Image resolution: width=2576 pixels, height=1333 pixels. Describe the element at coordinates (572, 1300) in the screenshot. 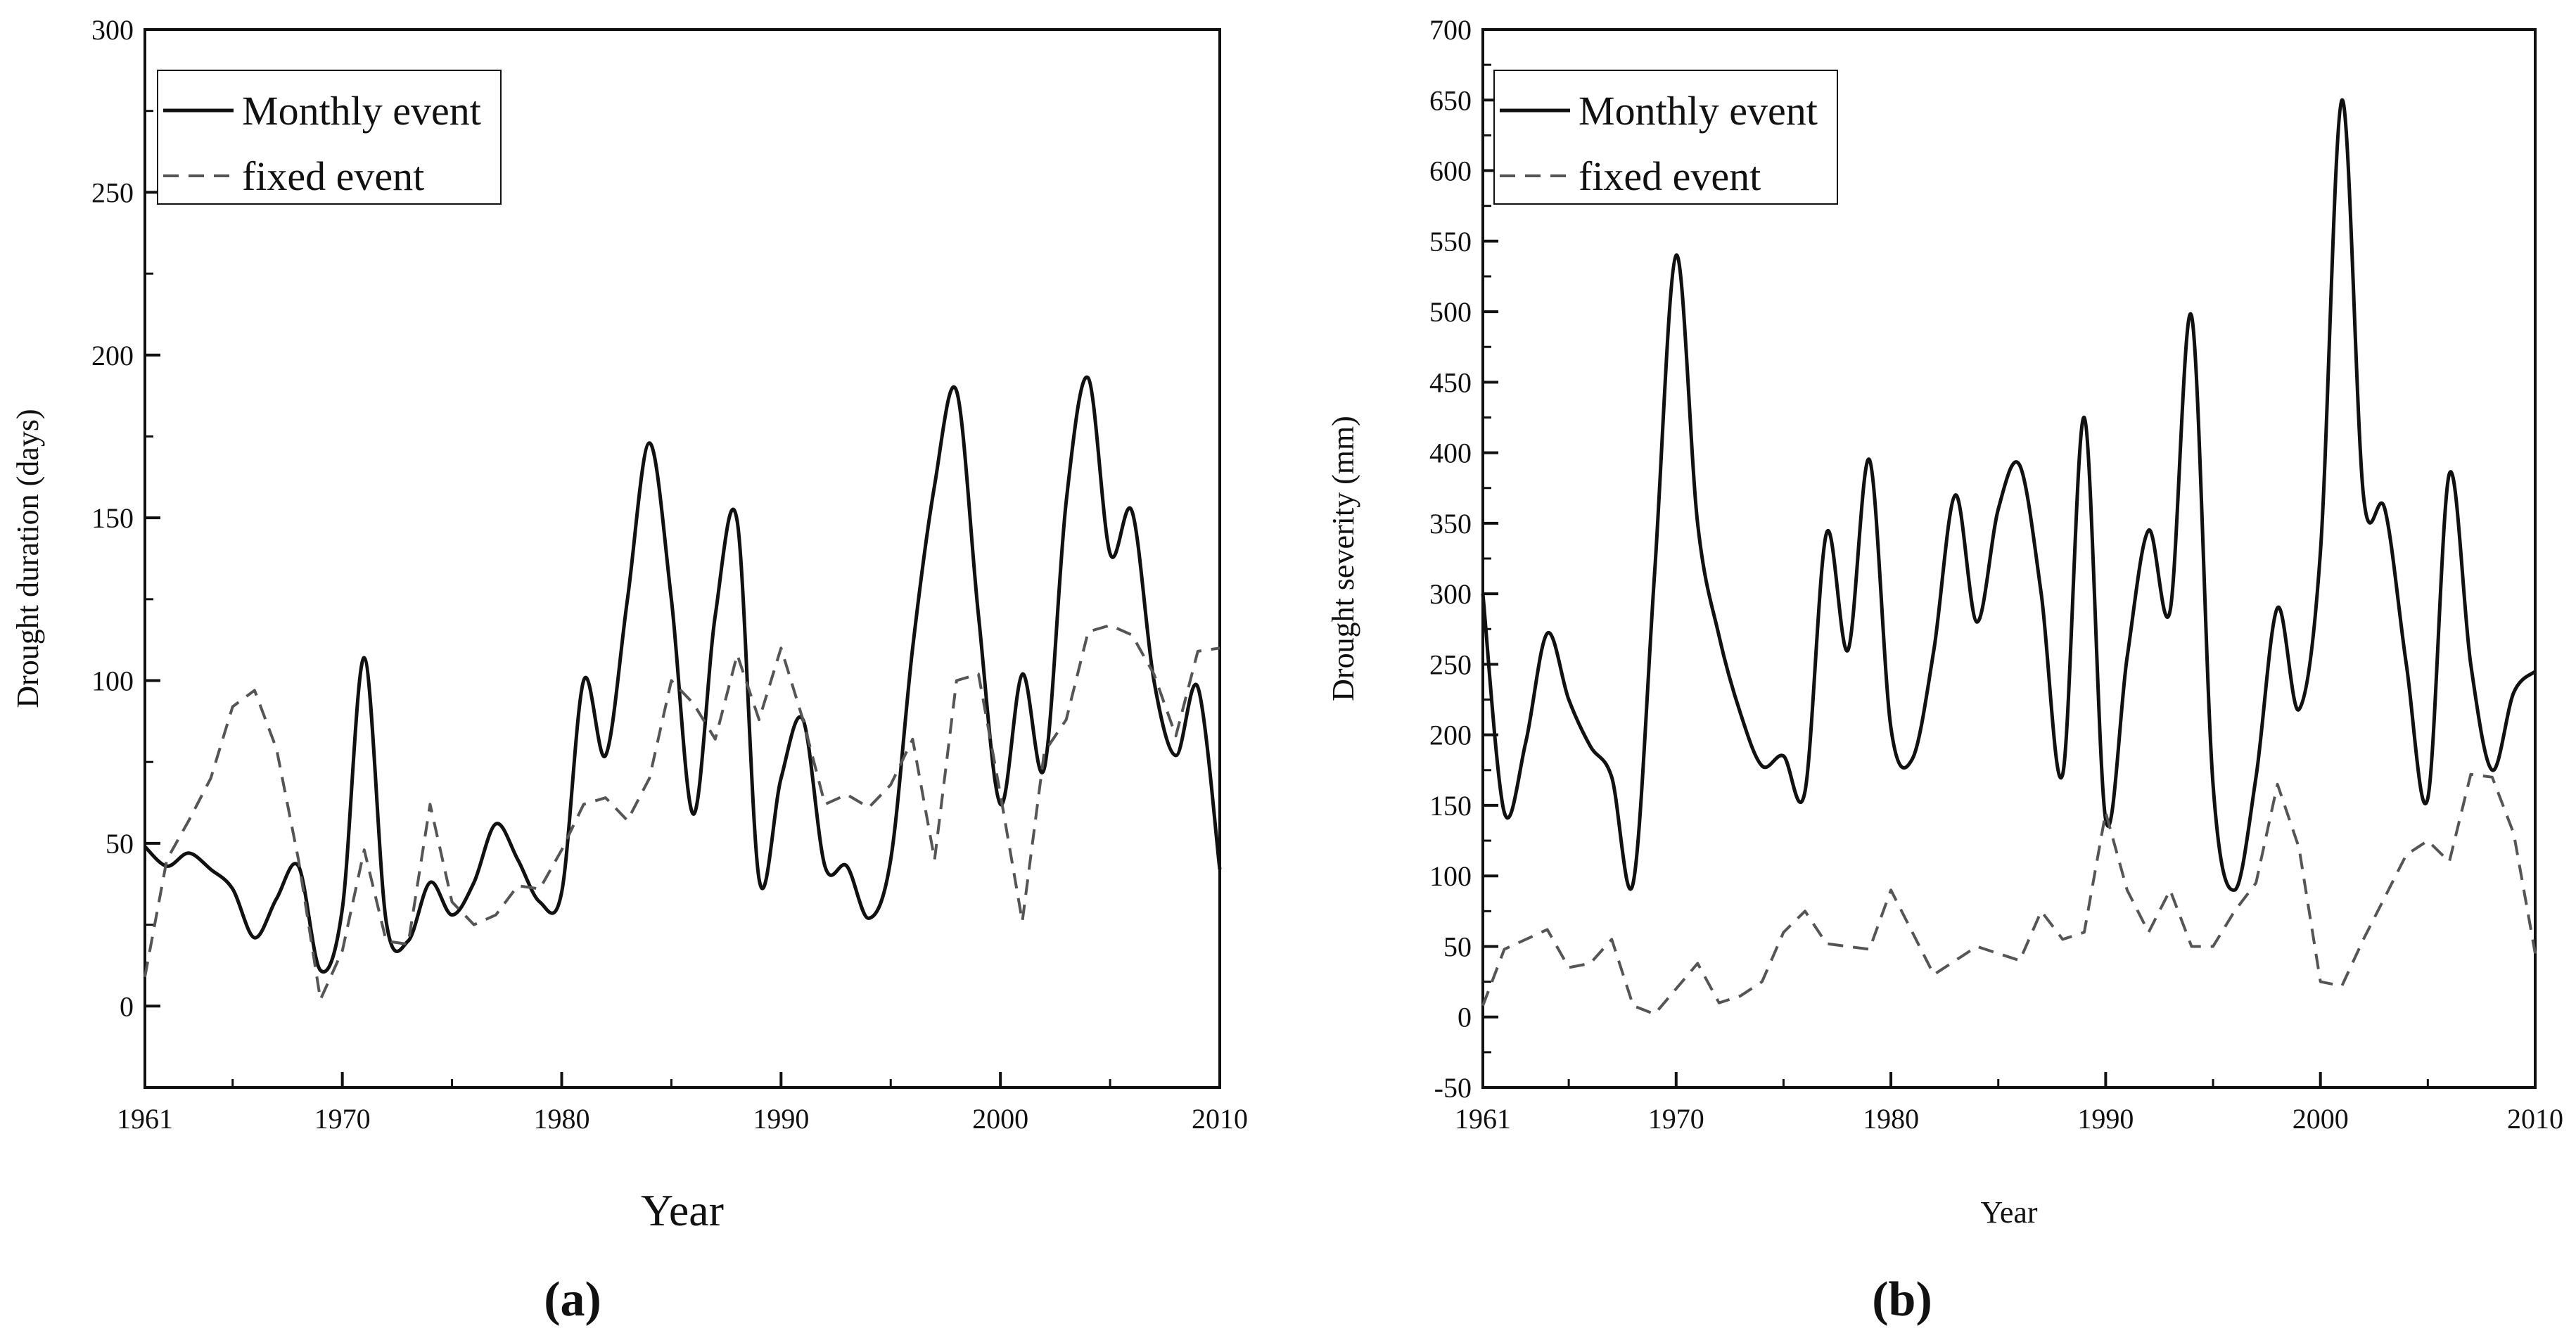

I see `panel-label-a: (a)` at that location.